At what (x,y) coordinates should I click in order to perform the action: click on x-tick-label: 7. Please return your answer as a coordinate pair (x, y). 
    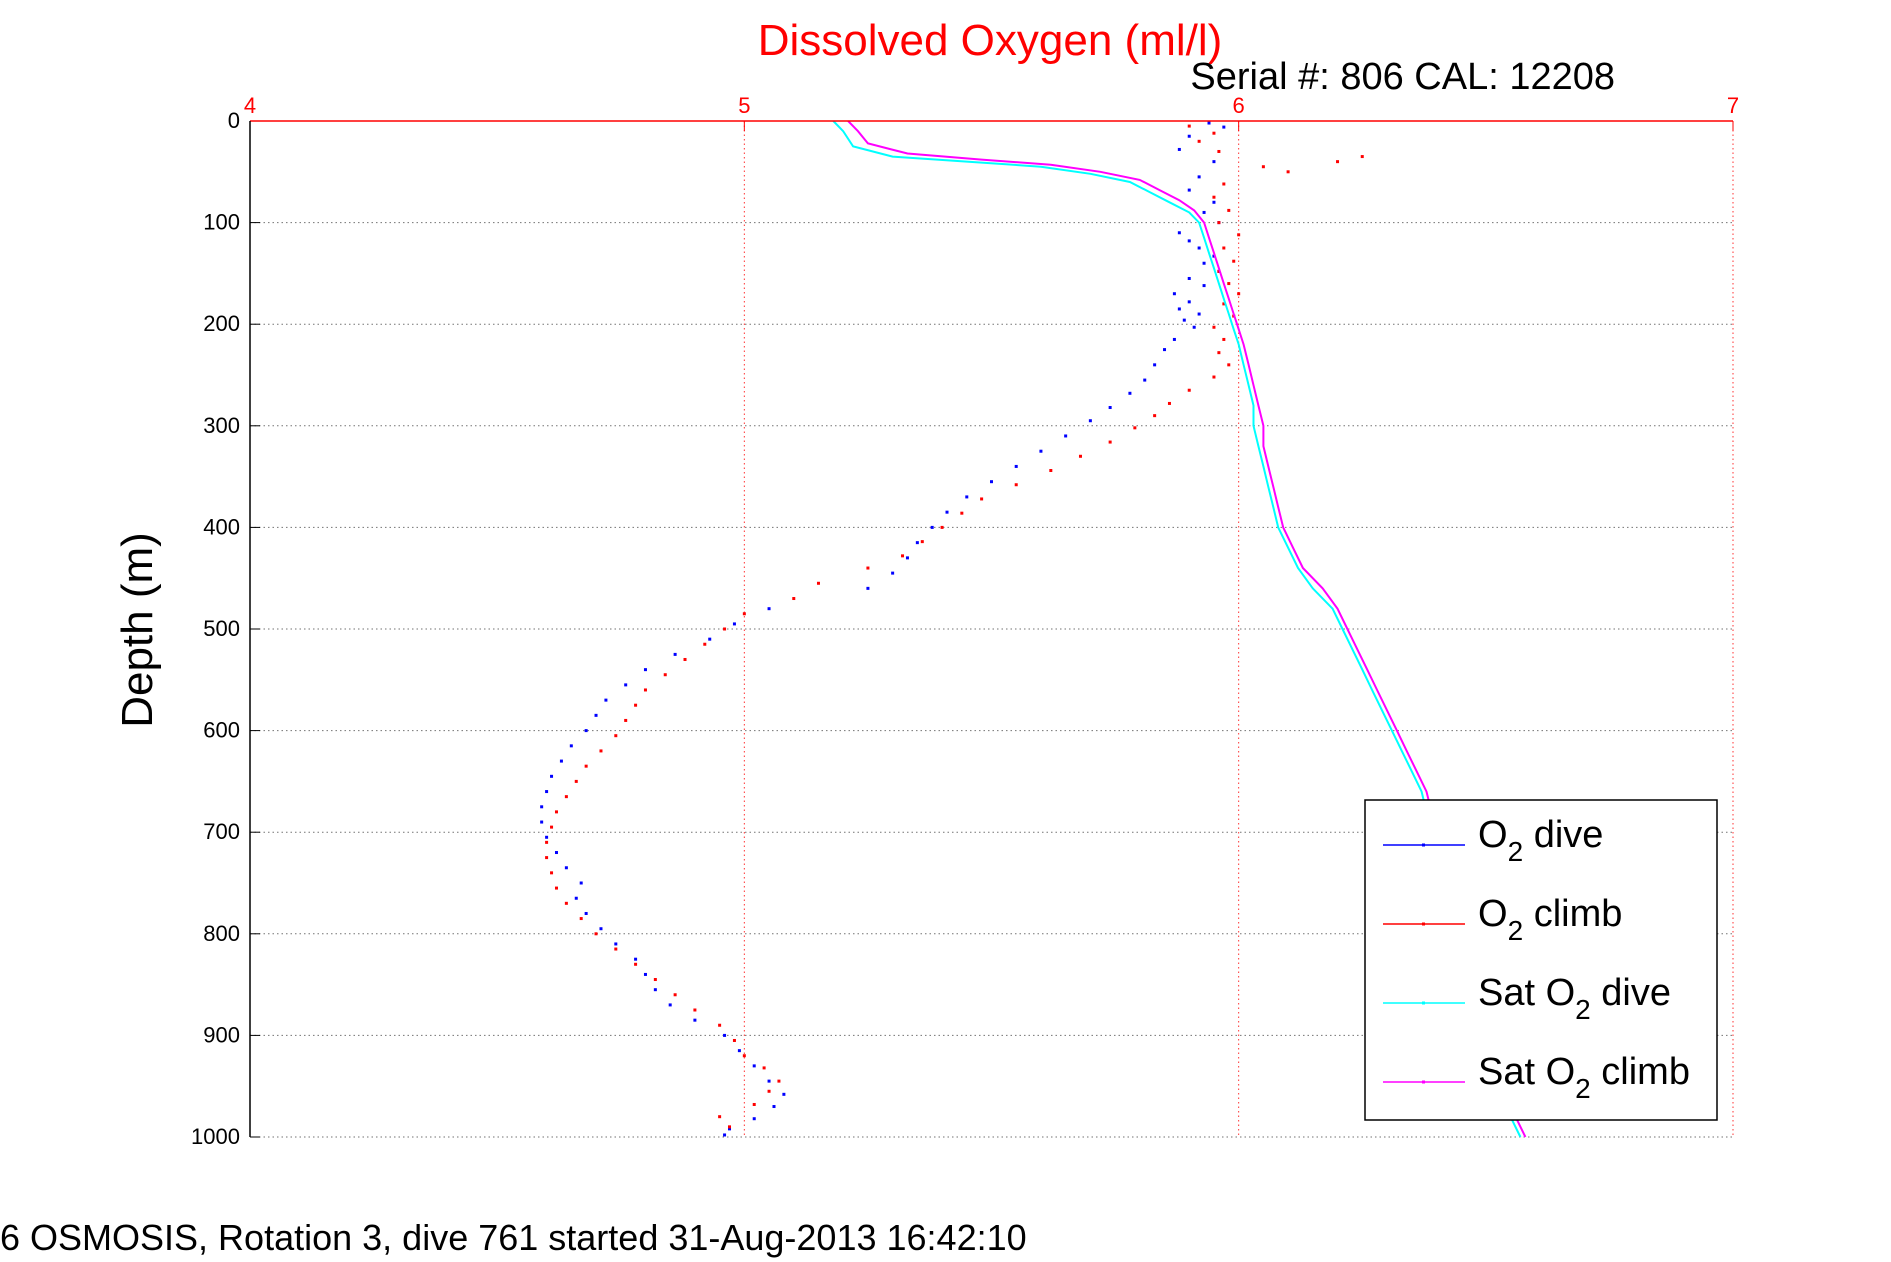
    Looking at the image, I should click on (1733, 105).